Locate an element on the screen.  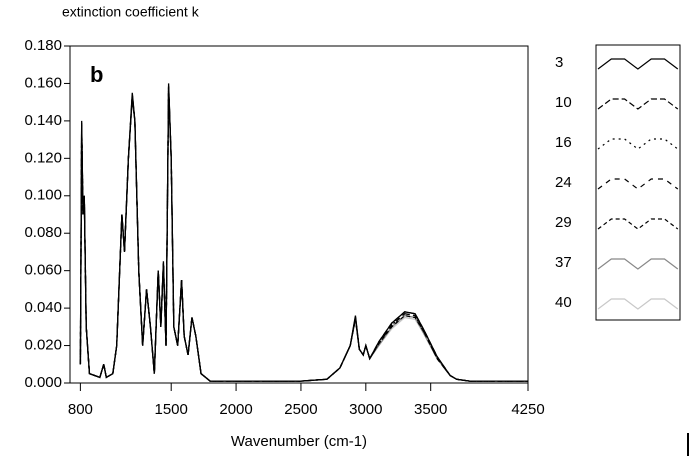
y-axis-label: extinction coefficient k is located at coordinates (131, 12).